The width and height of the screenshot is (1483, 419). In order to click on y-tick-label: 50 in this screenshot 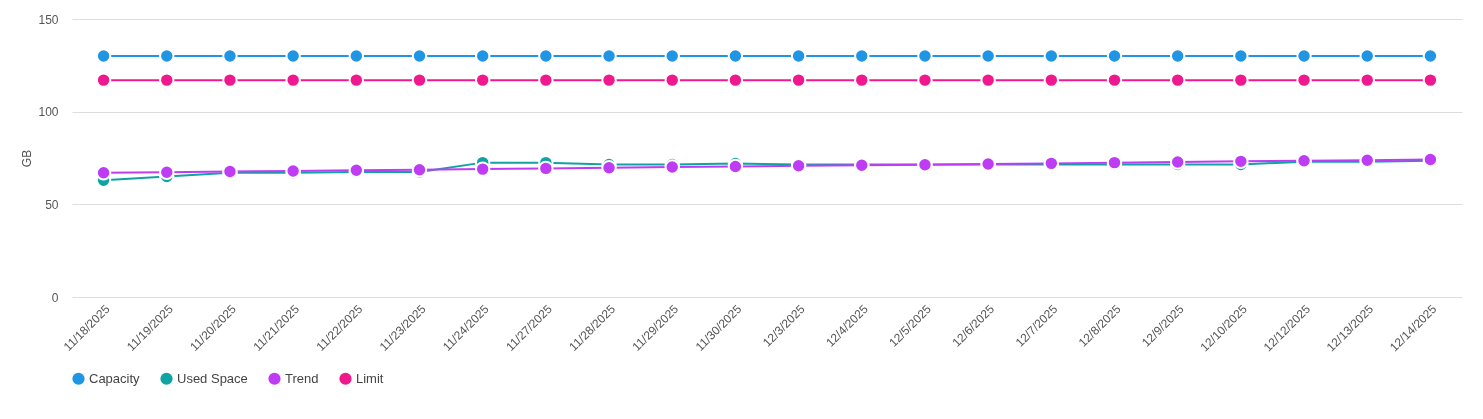, I will do `click(52, 204)`.